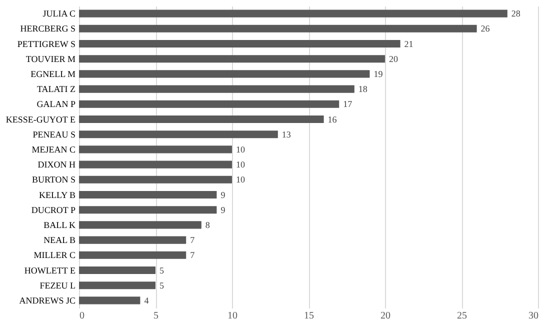 This screenshot has height=326, width=550. I want to click on y-tick-label: TALATI Z, so click(56, 89).